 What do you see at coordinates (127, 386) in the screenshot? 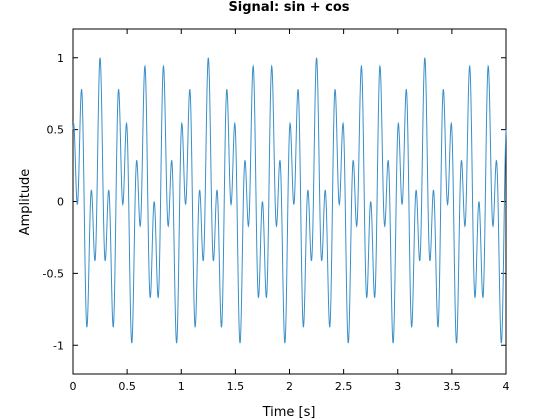
I see `x-tick-label: 0.5` at bounding box center [127, 386].